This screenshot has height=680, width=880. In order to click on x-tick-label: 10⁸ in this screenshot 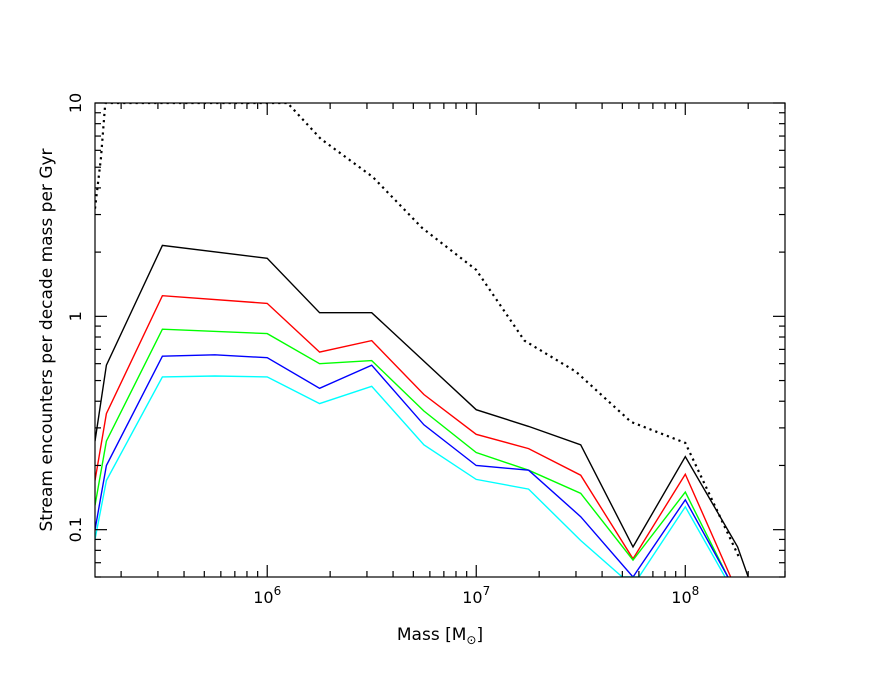, I will do `click(685, 595)`.